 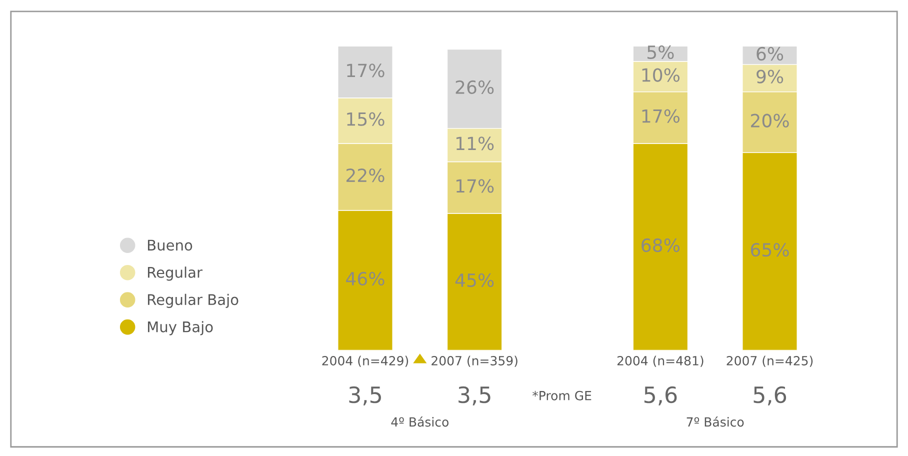 What do you see at coordinates (769, 361) in the screenshot?
I see `x-tick-label: 2007 (n=425)` at bounding box center [769, 361].